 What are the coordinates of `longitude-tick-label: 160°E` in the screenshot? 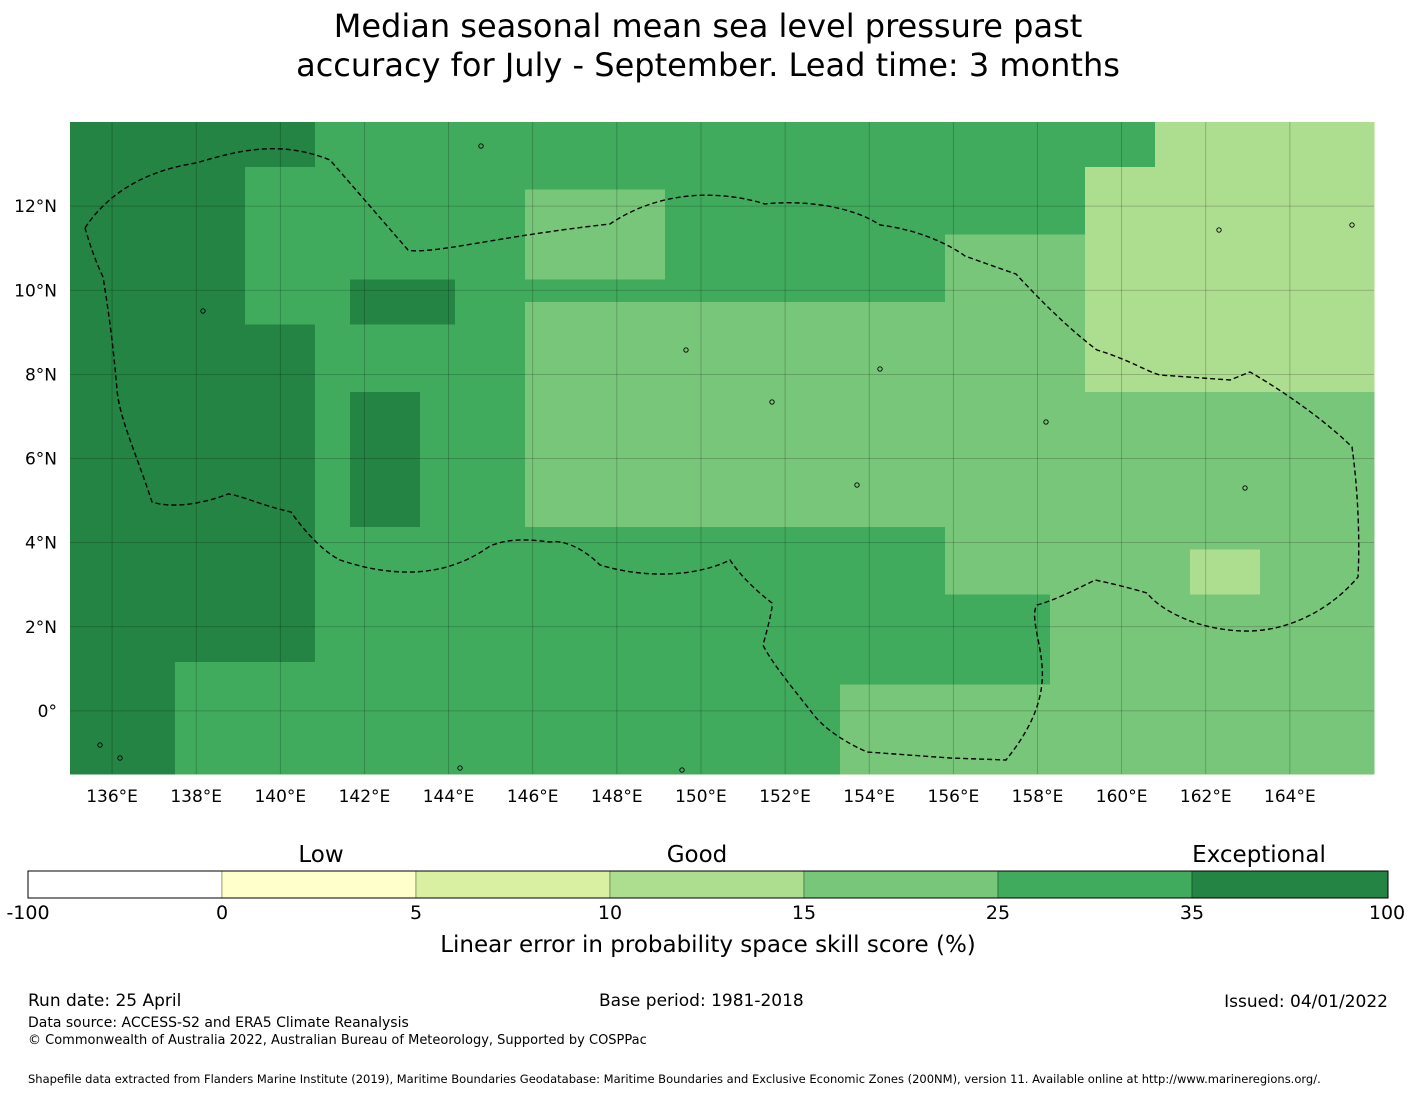 It's located at (1122, 797).